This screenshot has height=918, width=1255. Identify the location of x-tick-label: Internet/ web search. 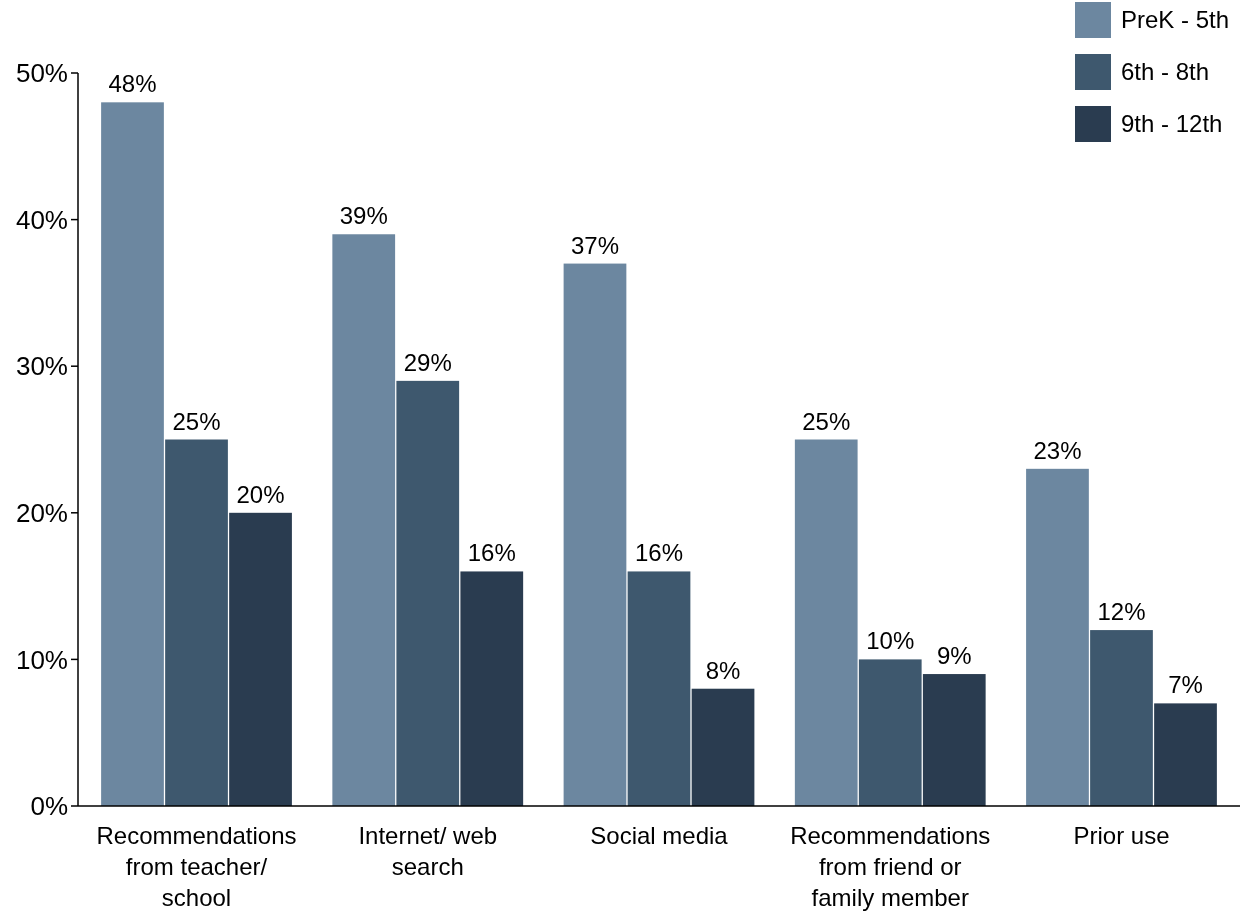
(428, 851).